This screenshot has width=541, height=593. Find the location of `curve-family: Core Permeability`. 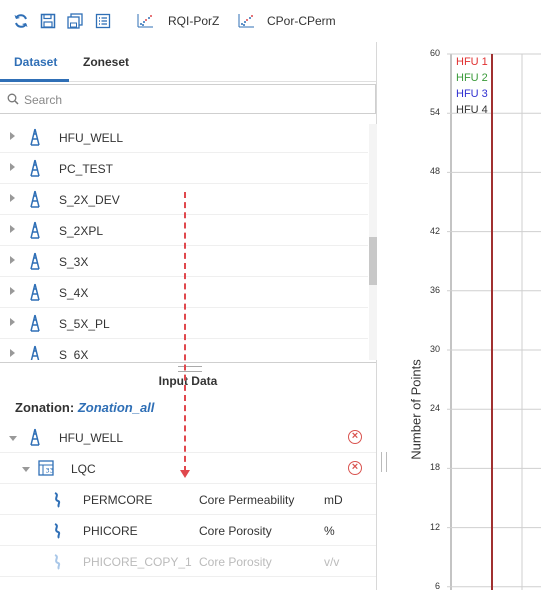

curve-family: Core Permeability is located at coordinates (247, 500).